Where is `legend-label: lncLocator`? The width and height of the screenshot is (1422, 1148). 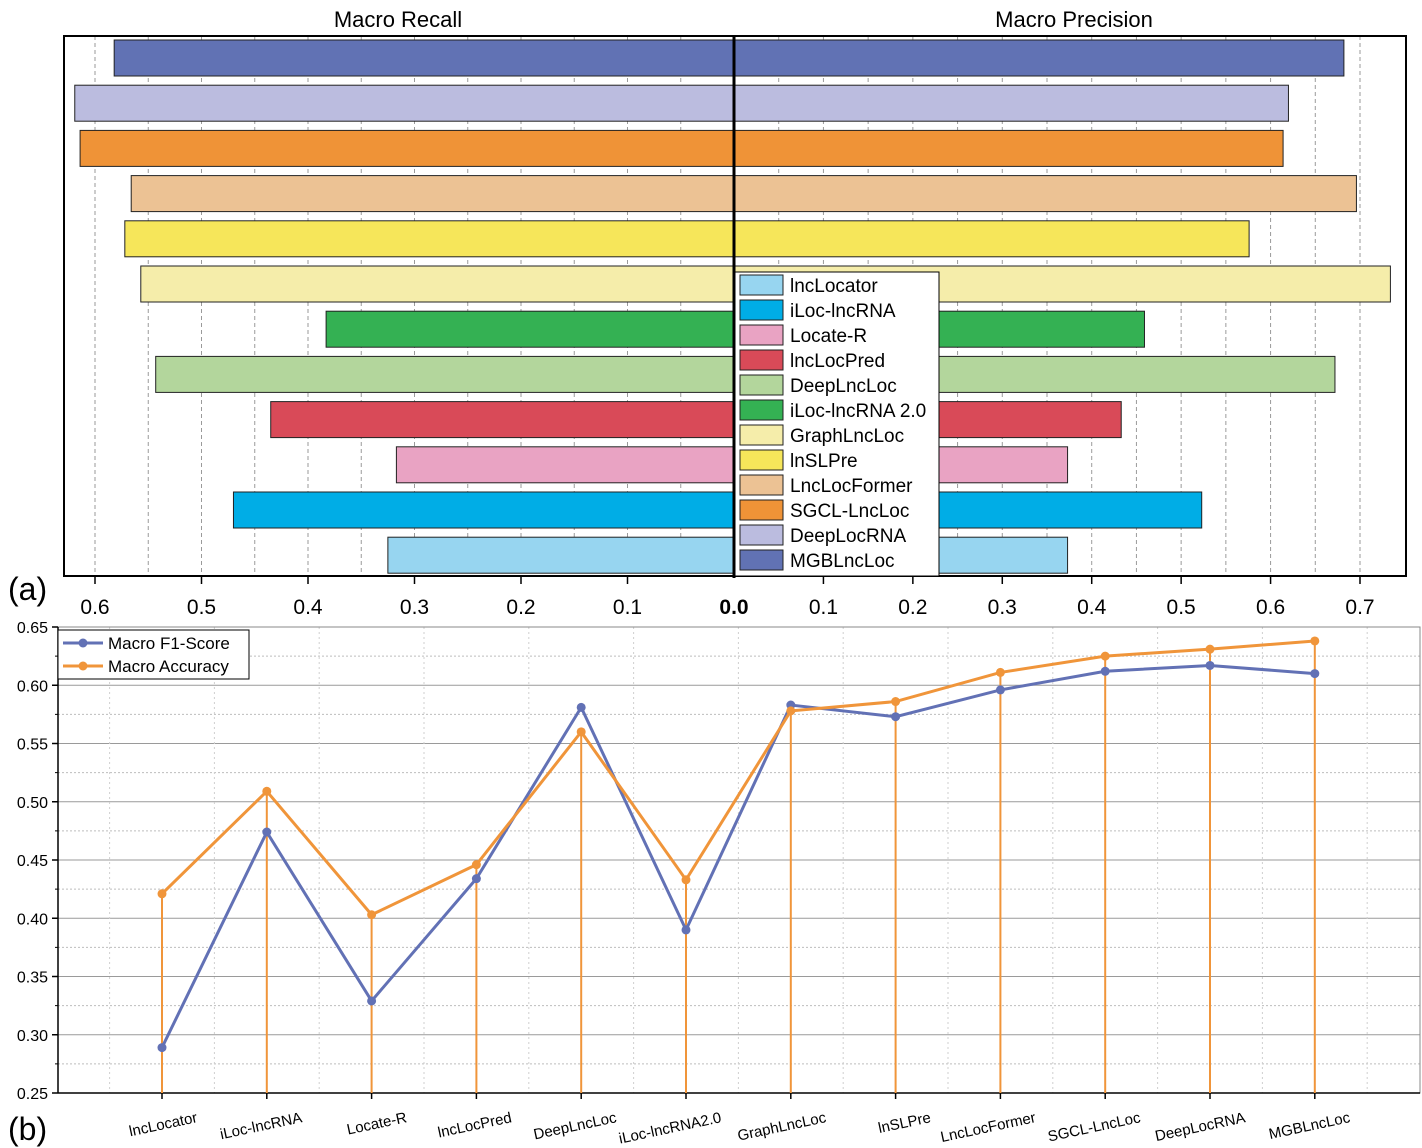 legend-label: lncLocator is located at coordinates (834, 286).